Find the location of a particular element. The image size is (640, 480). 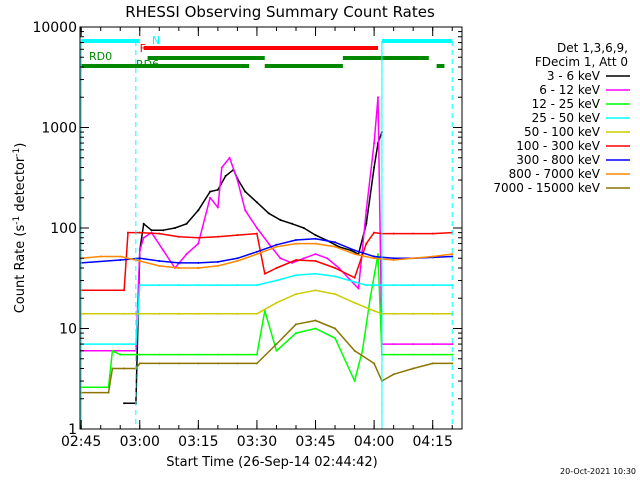

y-tick-label-1000: 1000 is located at coordinates (59, 129).